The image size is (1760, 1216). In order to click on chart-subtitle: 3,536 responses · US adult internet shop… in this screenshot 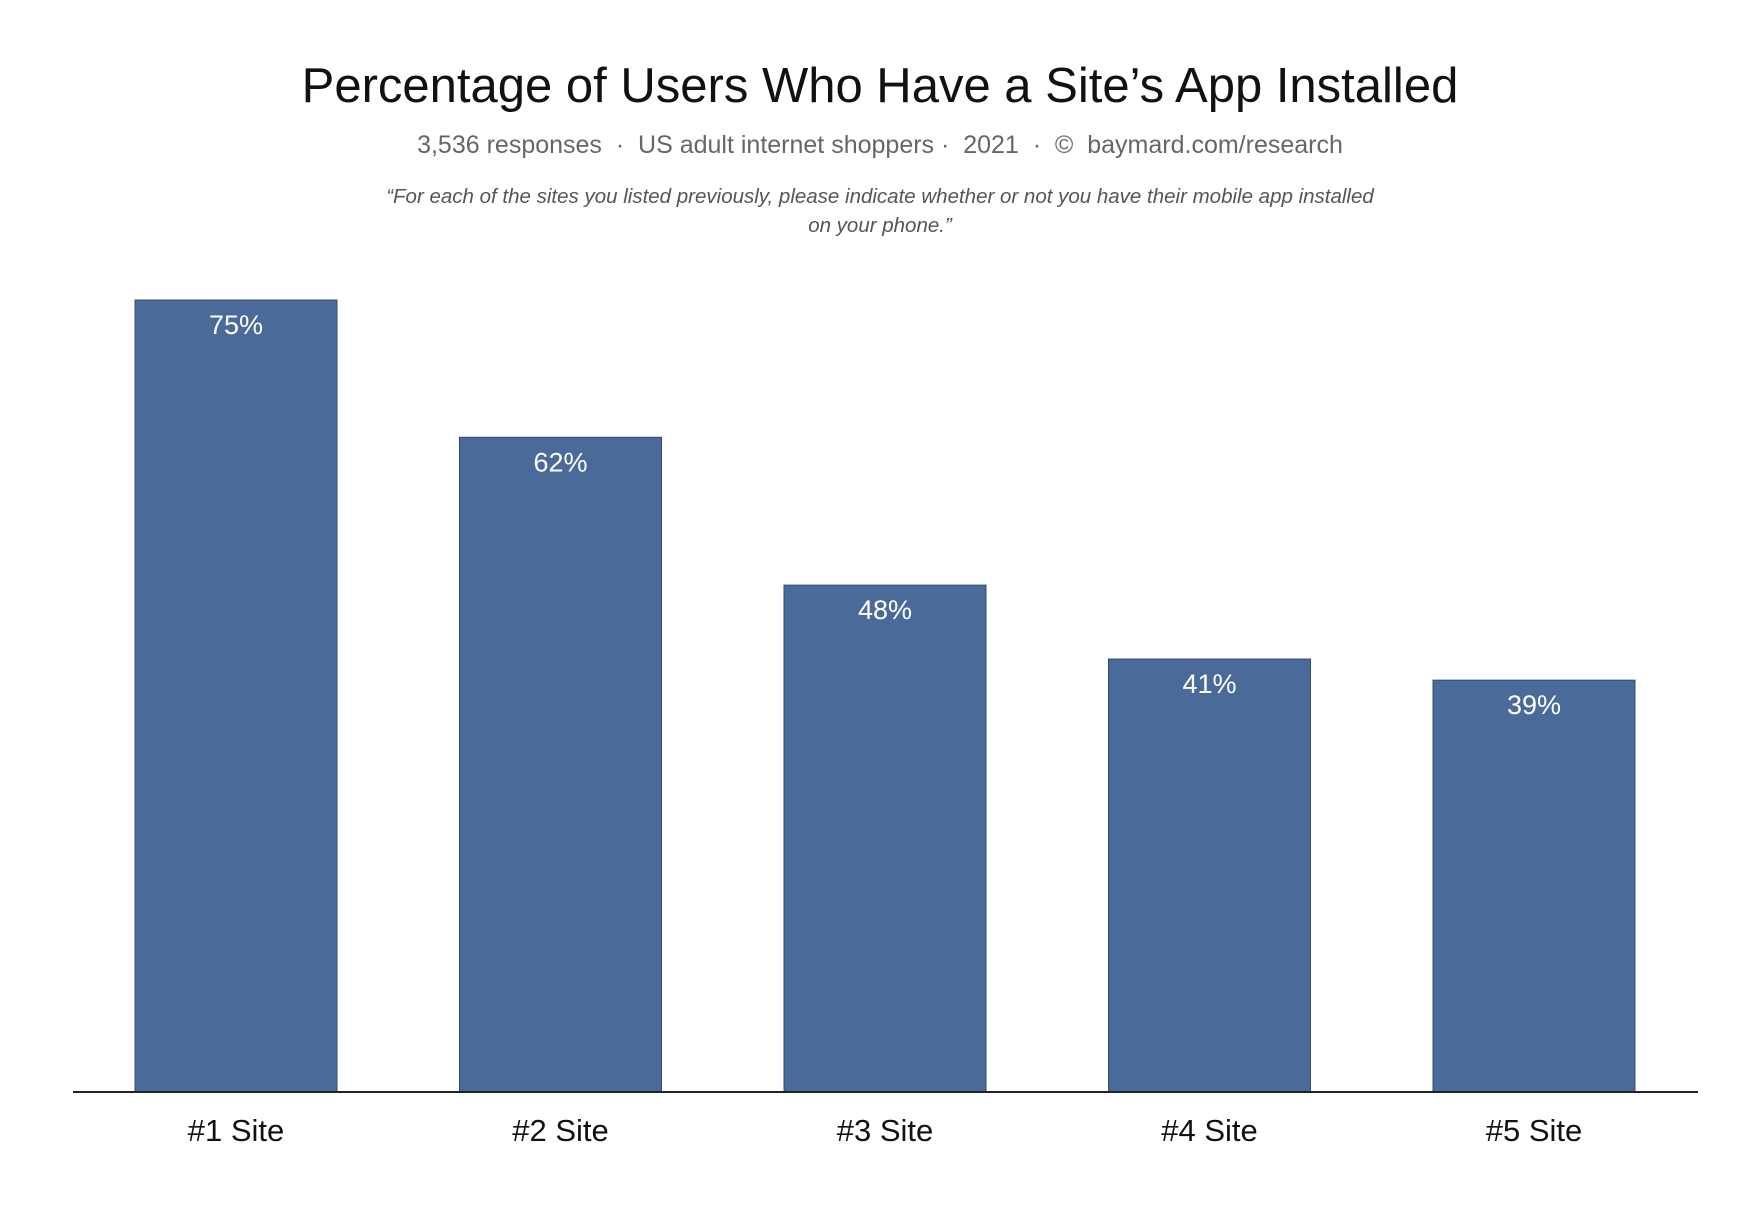, I will do `click(880, 145)`.